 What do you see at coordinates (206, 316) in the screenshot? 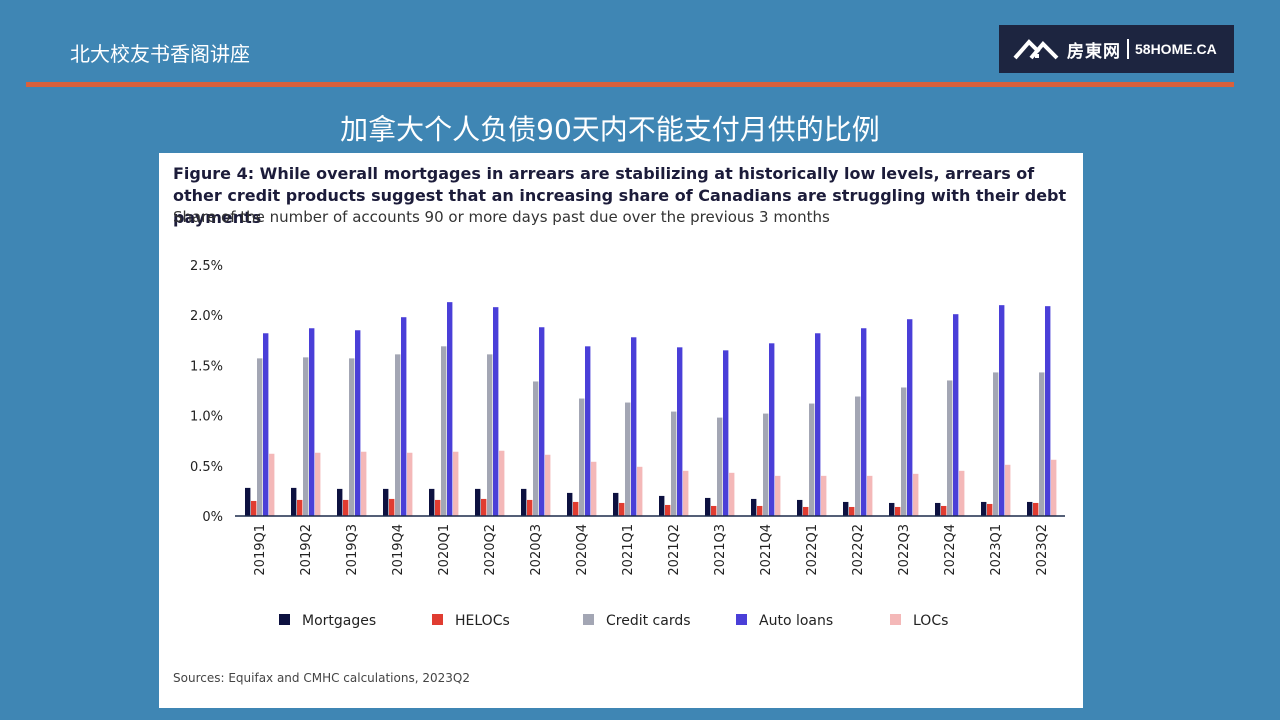
I see `y-tick-label: 2.0%` at bounding box center [206, 316].